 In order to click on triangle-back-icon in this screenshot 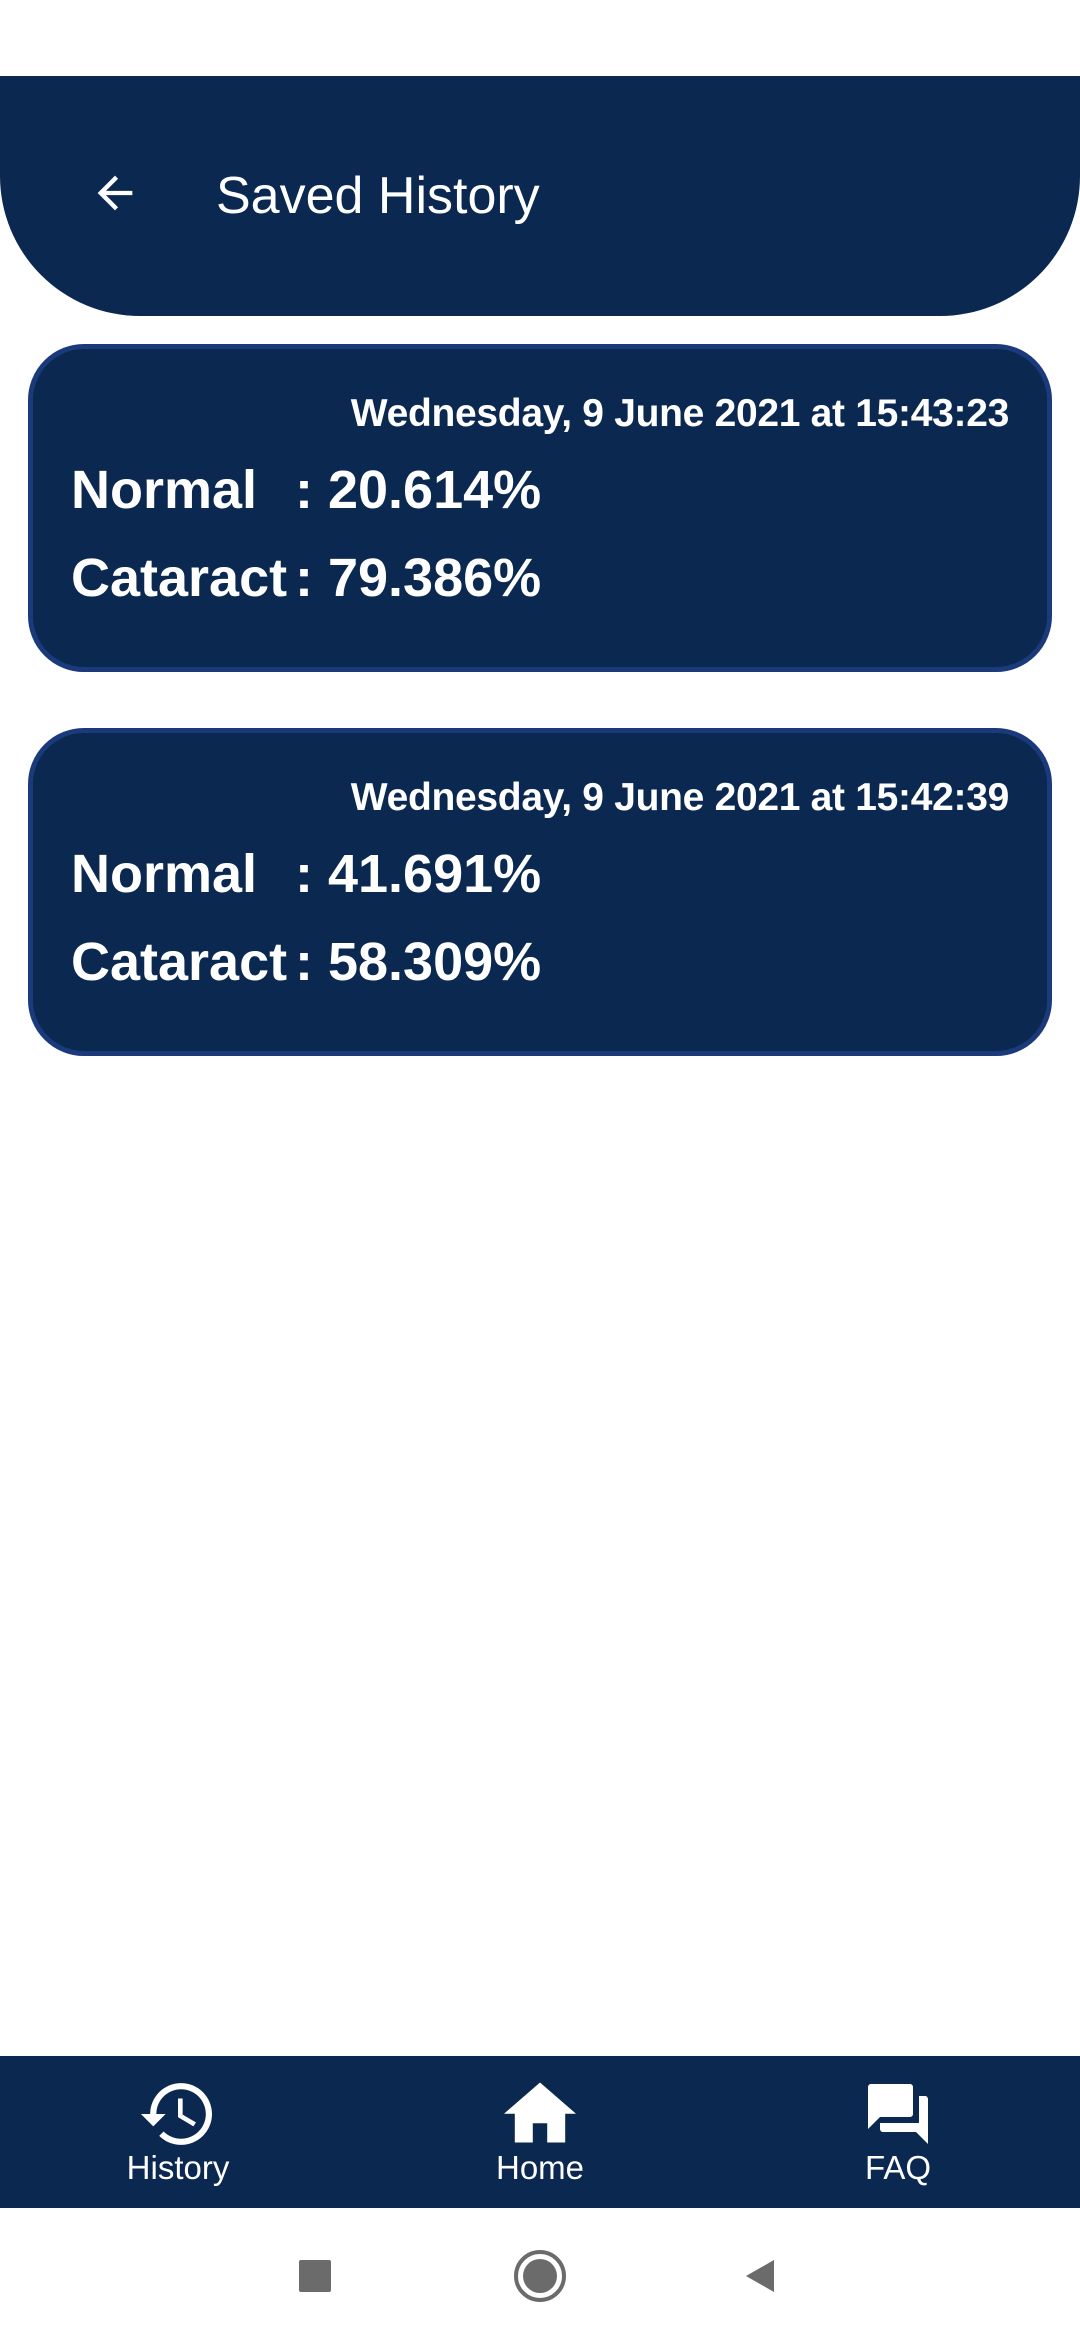, I will do `click(760, 2276)`.